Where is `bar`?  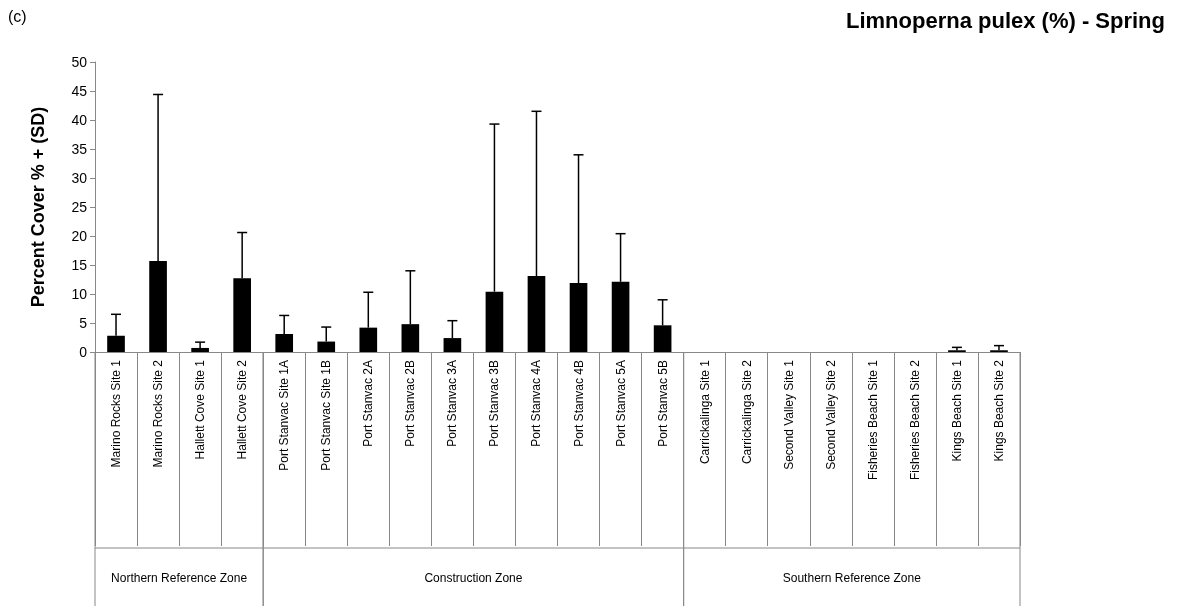
bar is located at coordinates (200, 349).